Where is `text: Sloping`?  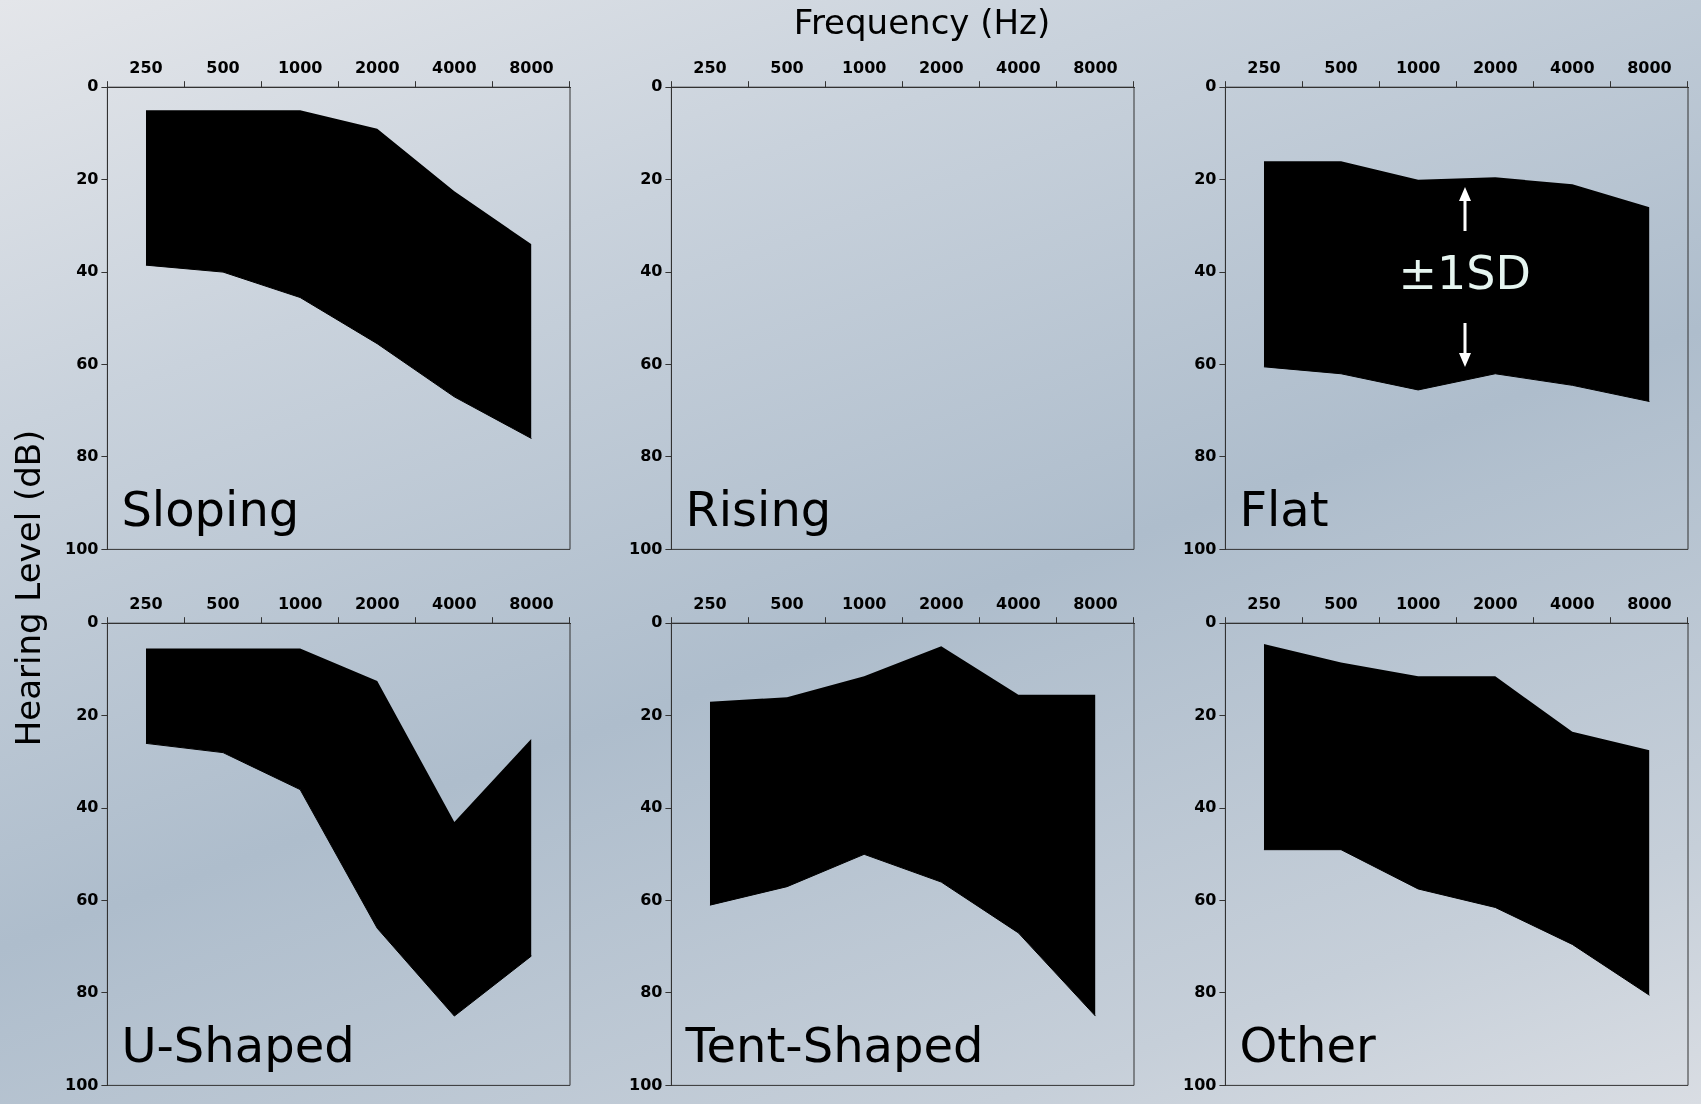
text: Sloping is located at coordinates (210, 508).